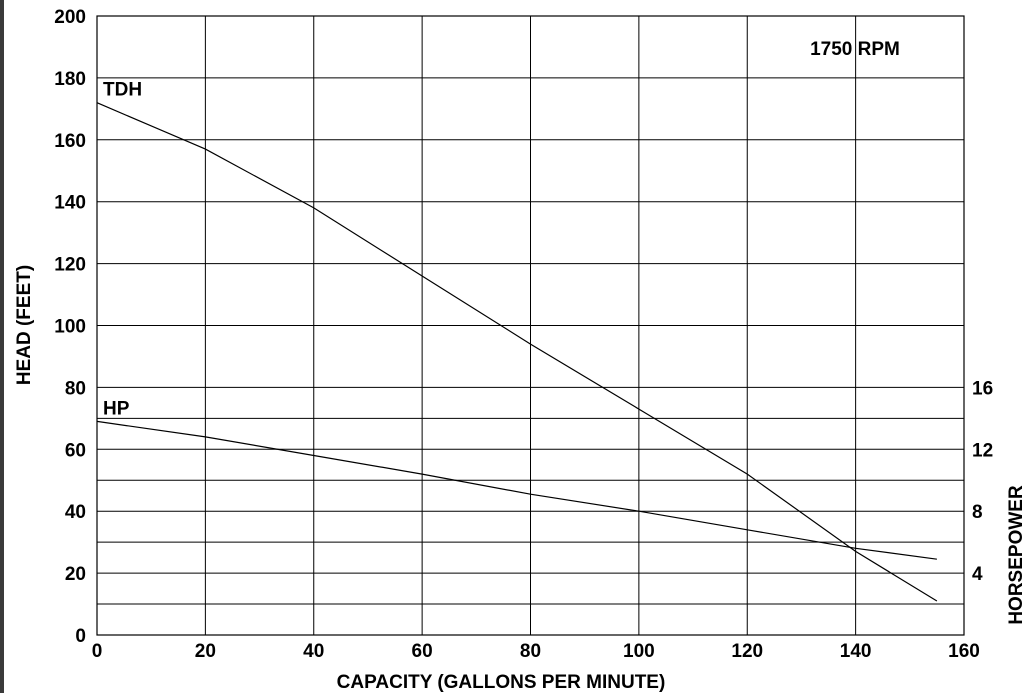 The image size is (1033, 693). I want to click on y-tick-label: 100, so click(70, 327).